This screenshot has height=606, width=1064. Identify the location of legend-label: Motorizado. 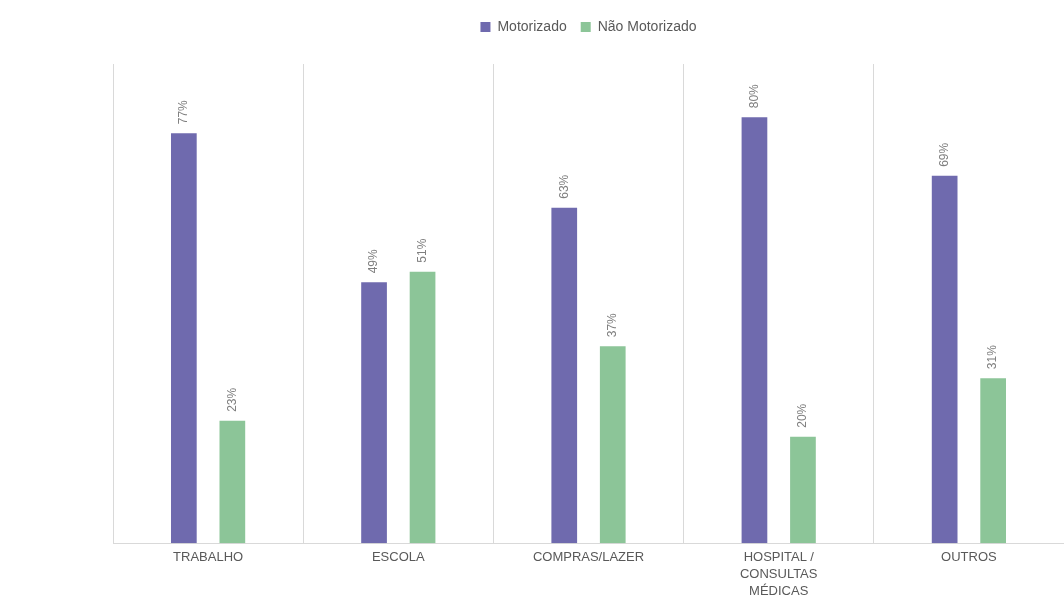
(532, 25).